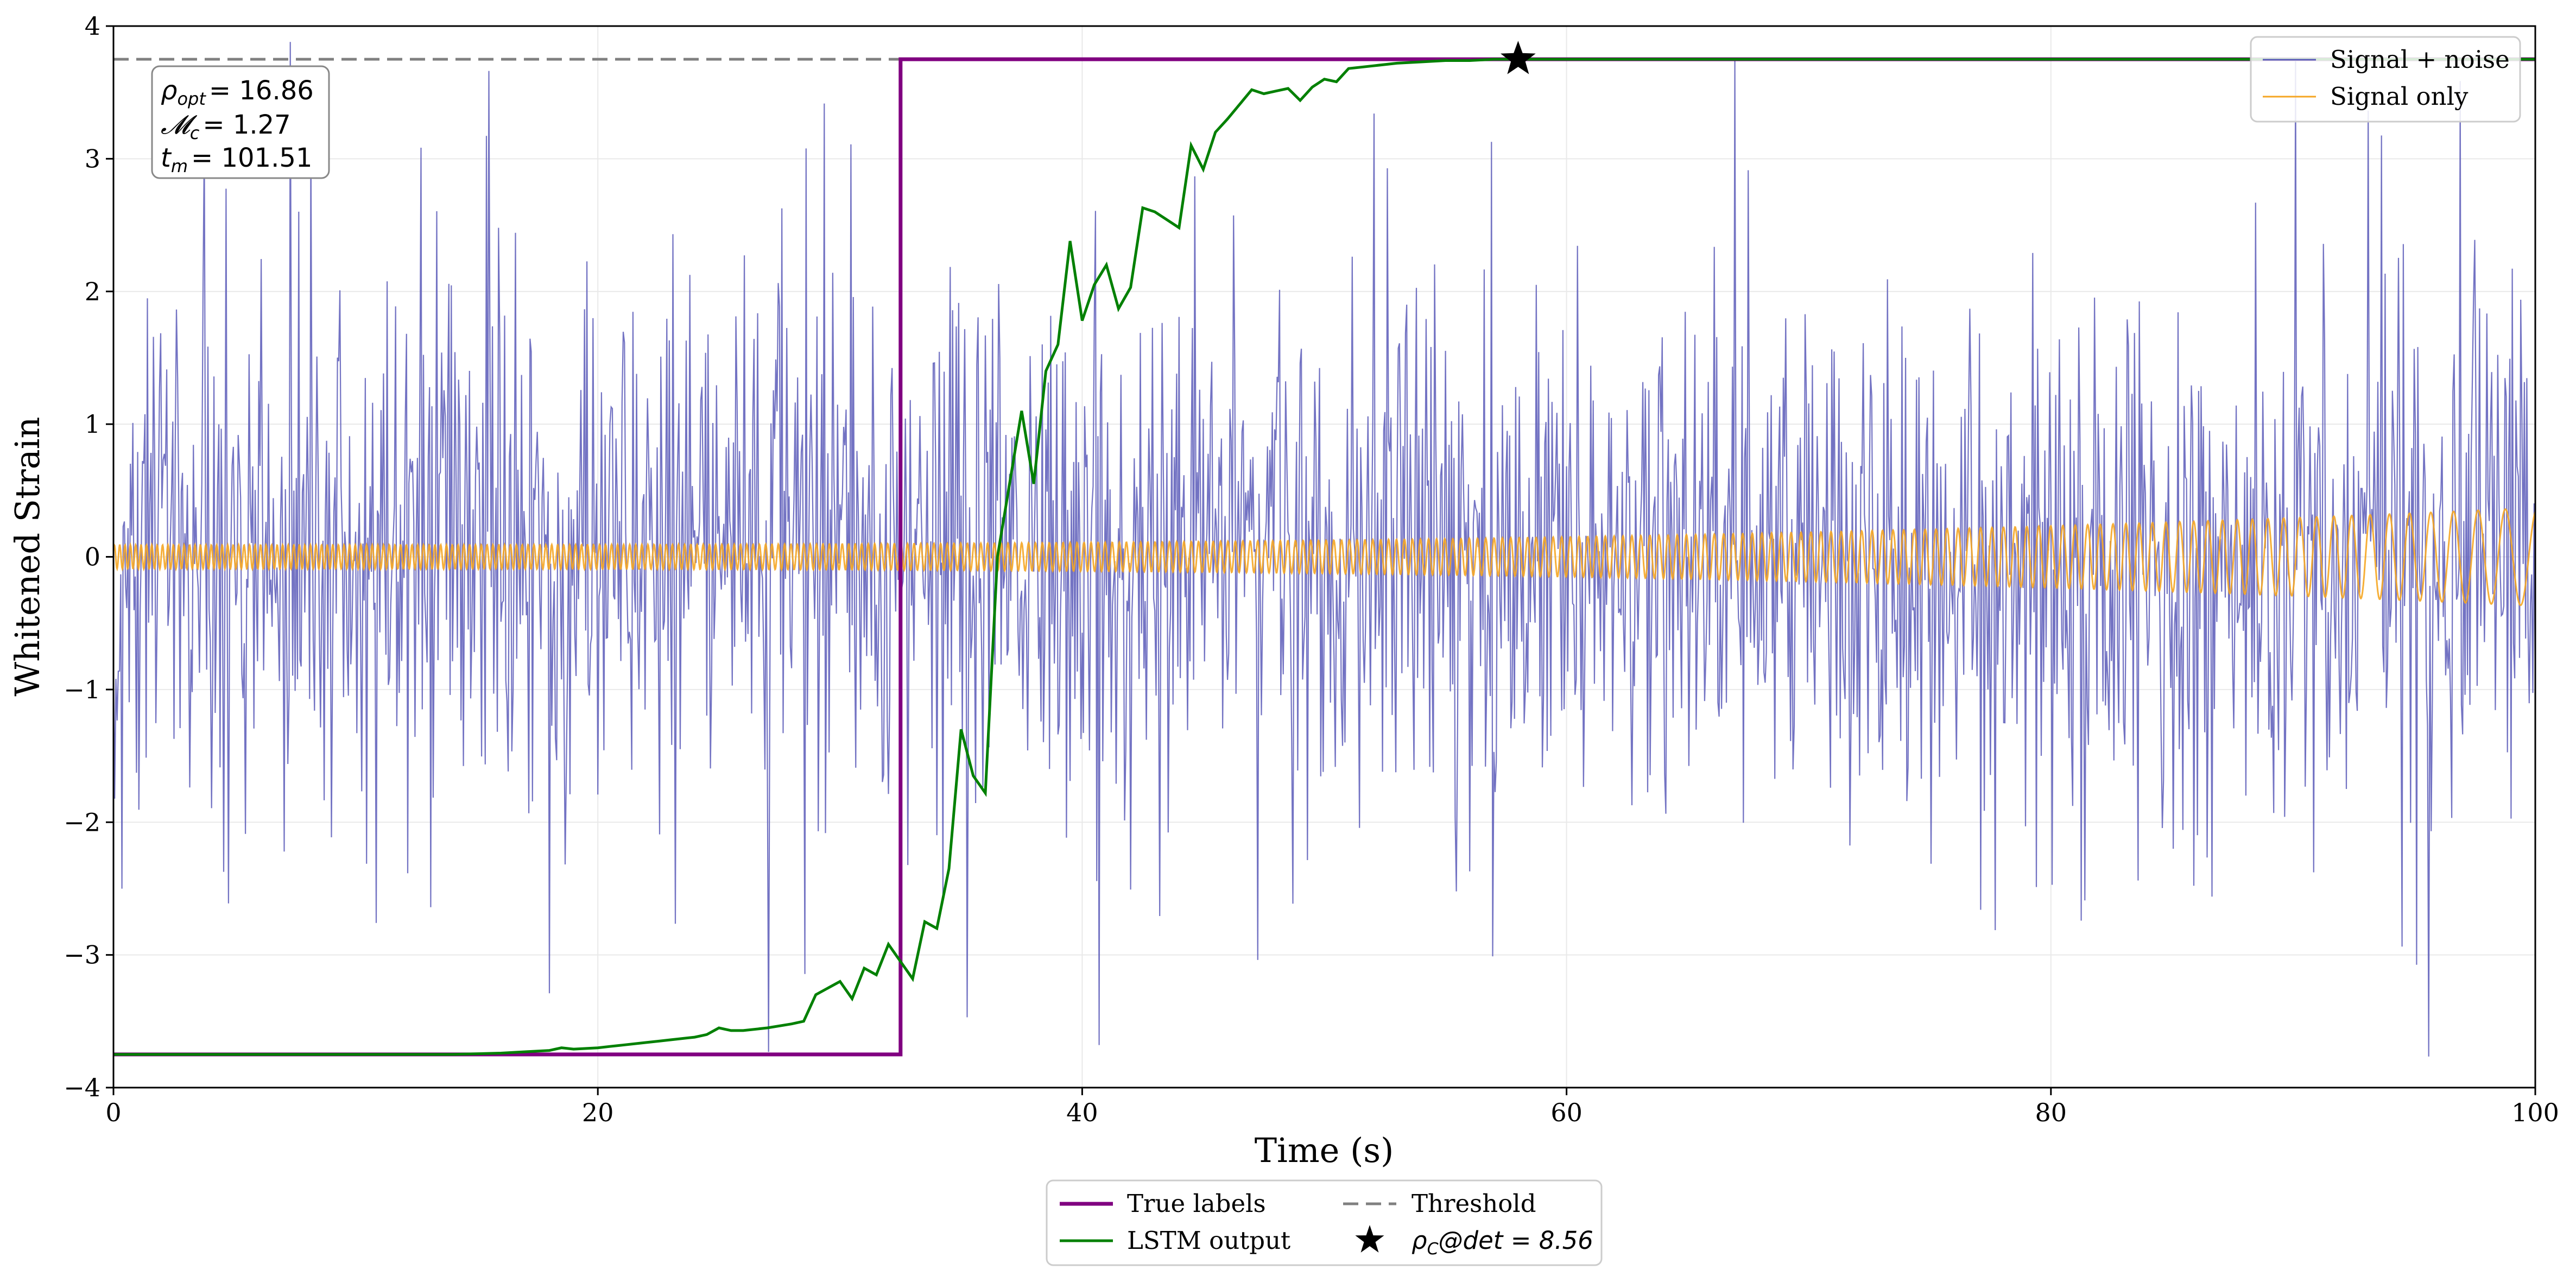  What do you see at coordinates (598, 1112) in the screenshot?
I see `x-tick-label: 20` at bounding box center [598, 1112].